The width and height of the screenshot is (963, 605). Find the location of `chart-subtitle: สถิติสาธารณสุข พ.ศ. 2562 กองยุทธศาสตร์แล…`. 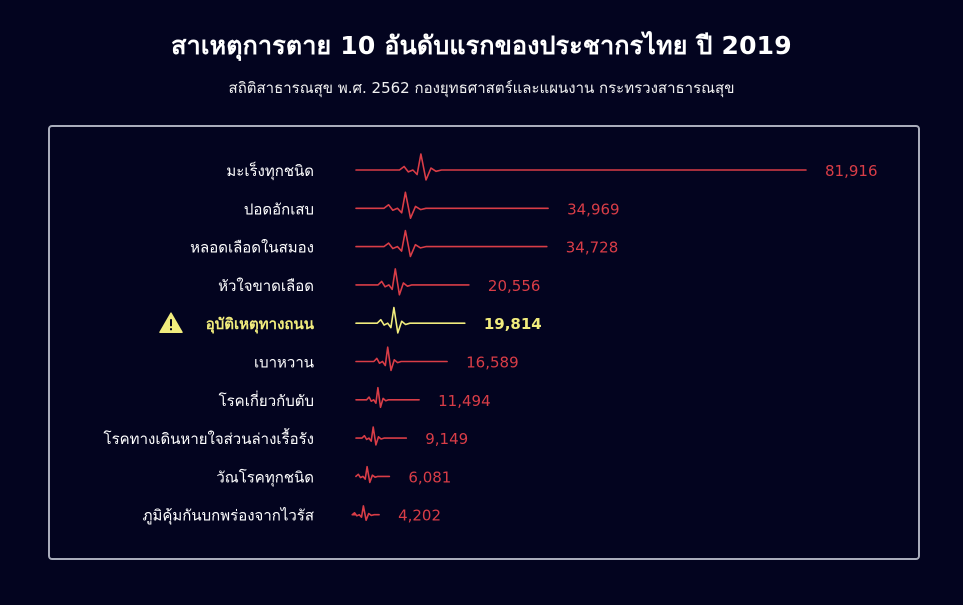

chart-subtitle: สถิติสาธารณสุข พ.ศ. 2562 กองยุทธศาสตร์แล… is located at coordinates (481, 88).